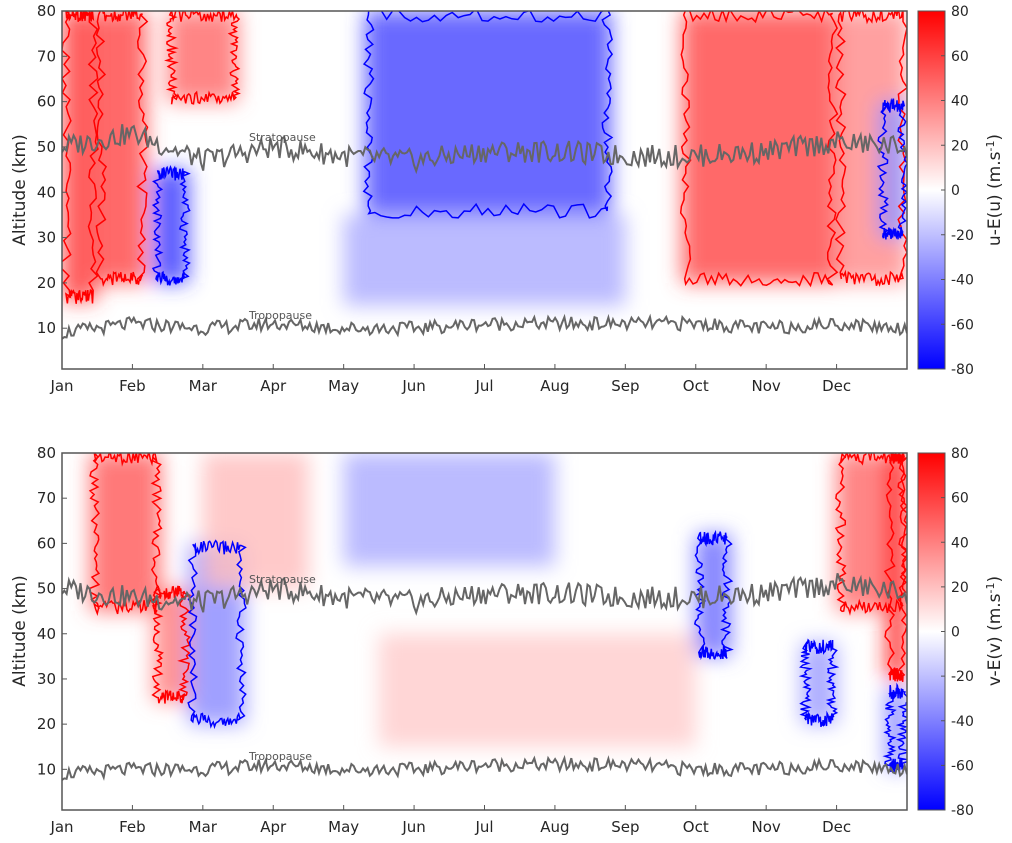 This screenshot has height=843, width=1012. Describe the element at coordinates (931, 631) in the screenshot. I see `bottom-colorbar` at that location.